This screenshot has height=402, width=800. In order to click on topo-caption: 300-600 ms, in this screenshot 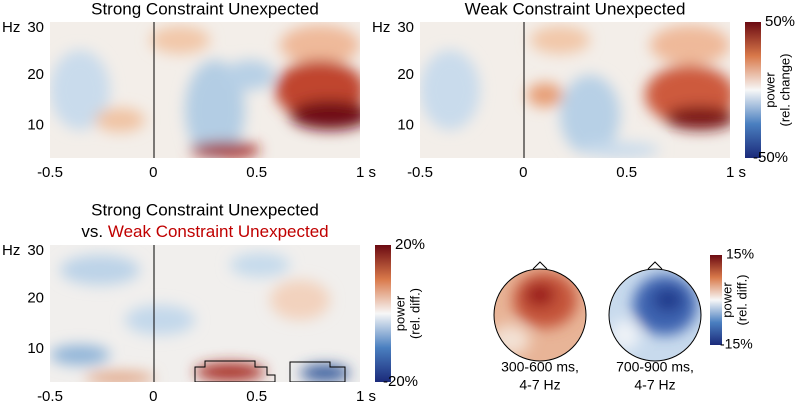, I will do `click(540, 367)`.